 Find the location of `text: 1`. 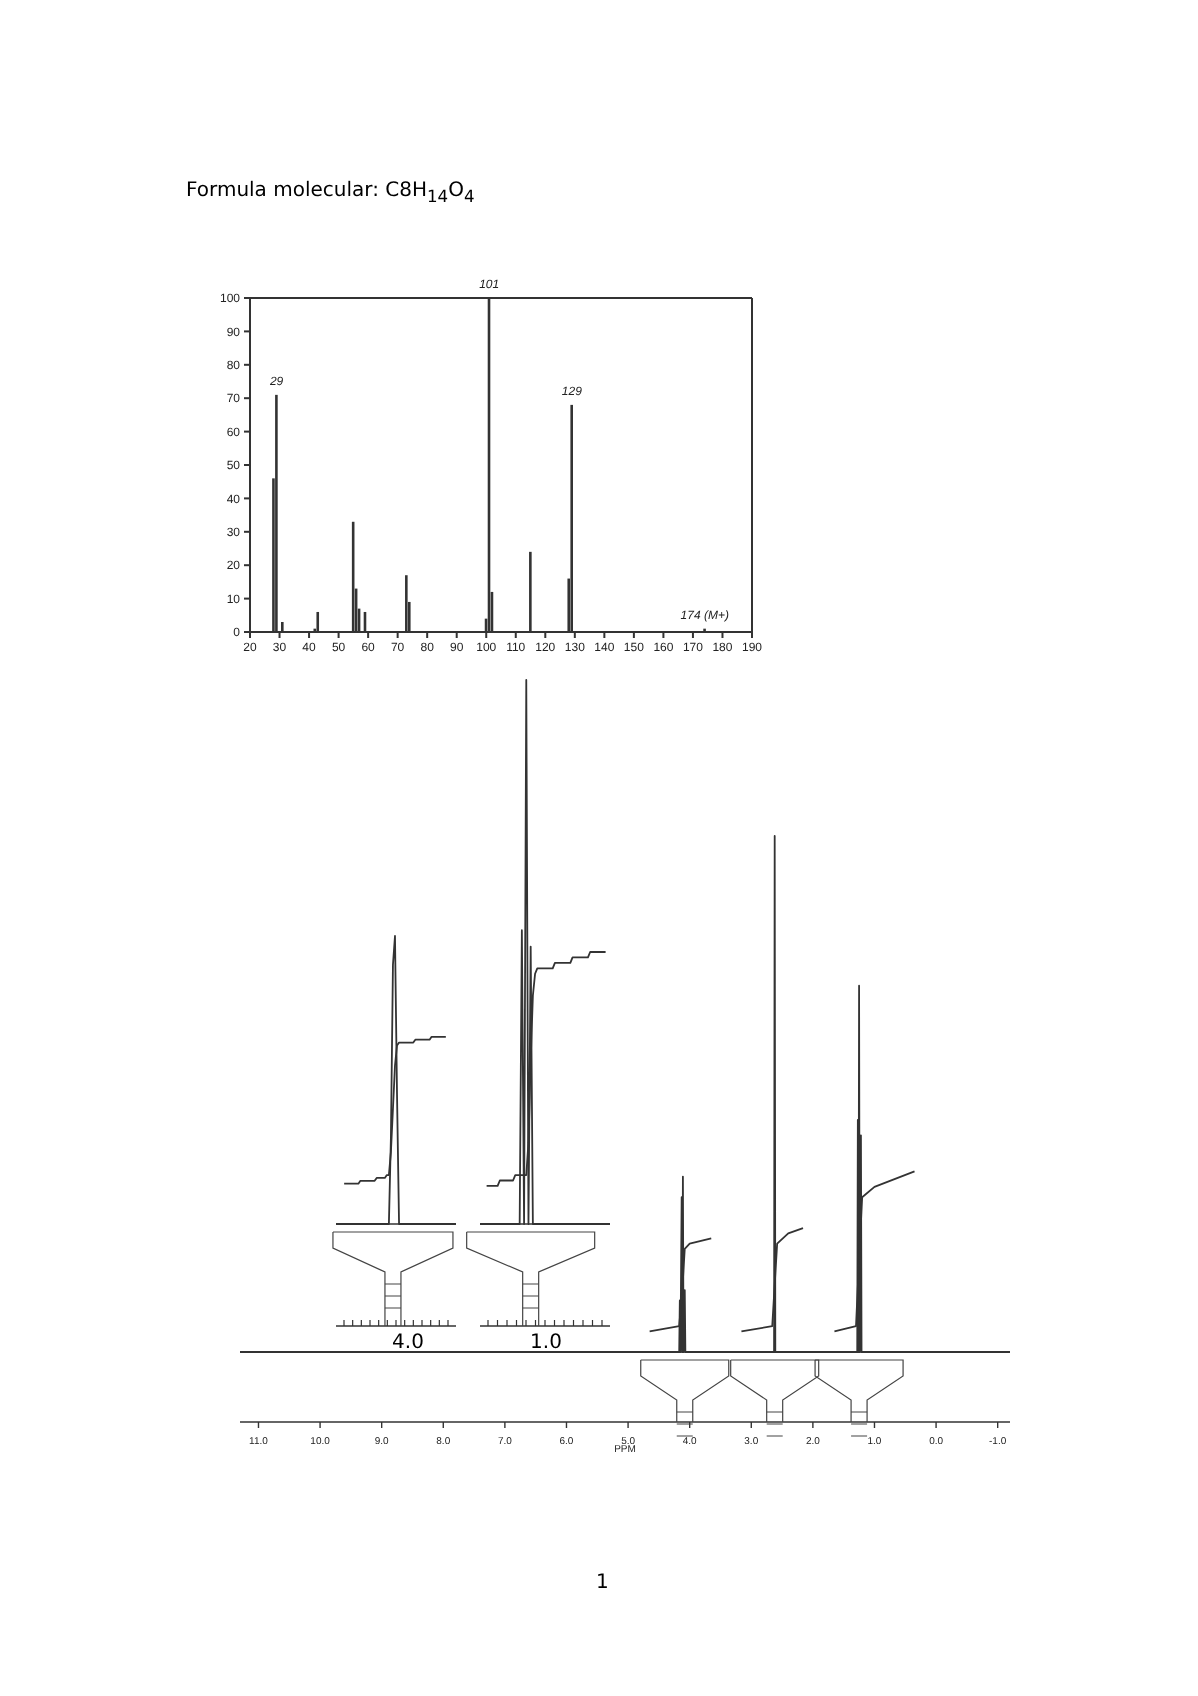

text: 1 is located at coordinates (602, 1583).